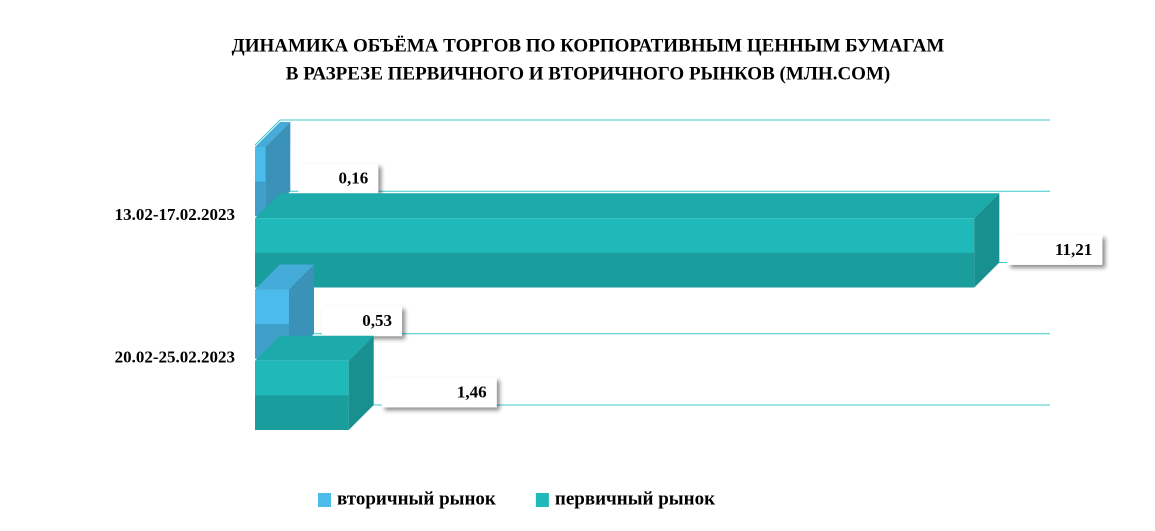 This screenshot has height=531, width=1155. I want to click on legend-label: первичный рынок, so click(635, 498).